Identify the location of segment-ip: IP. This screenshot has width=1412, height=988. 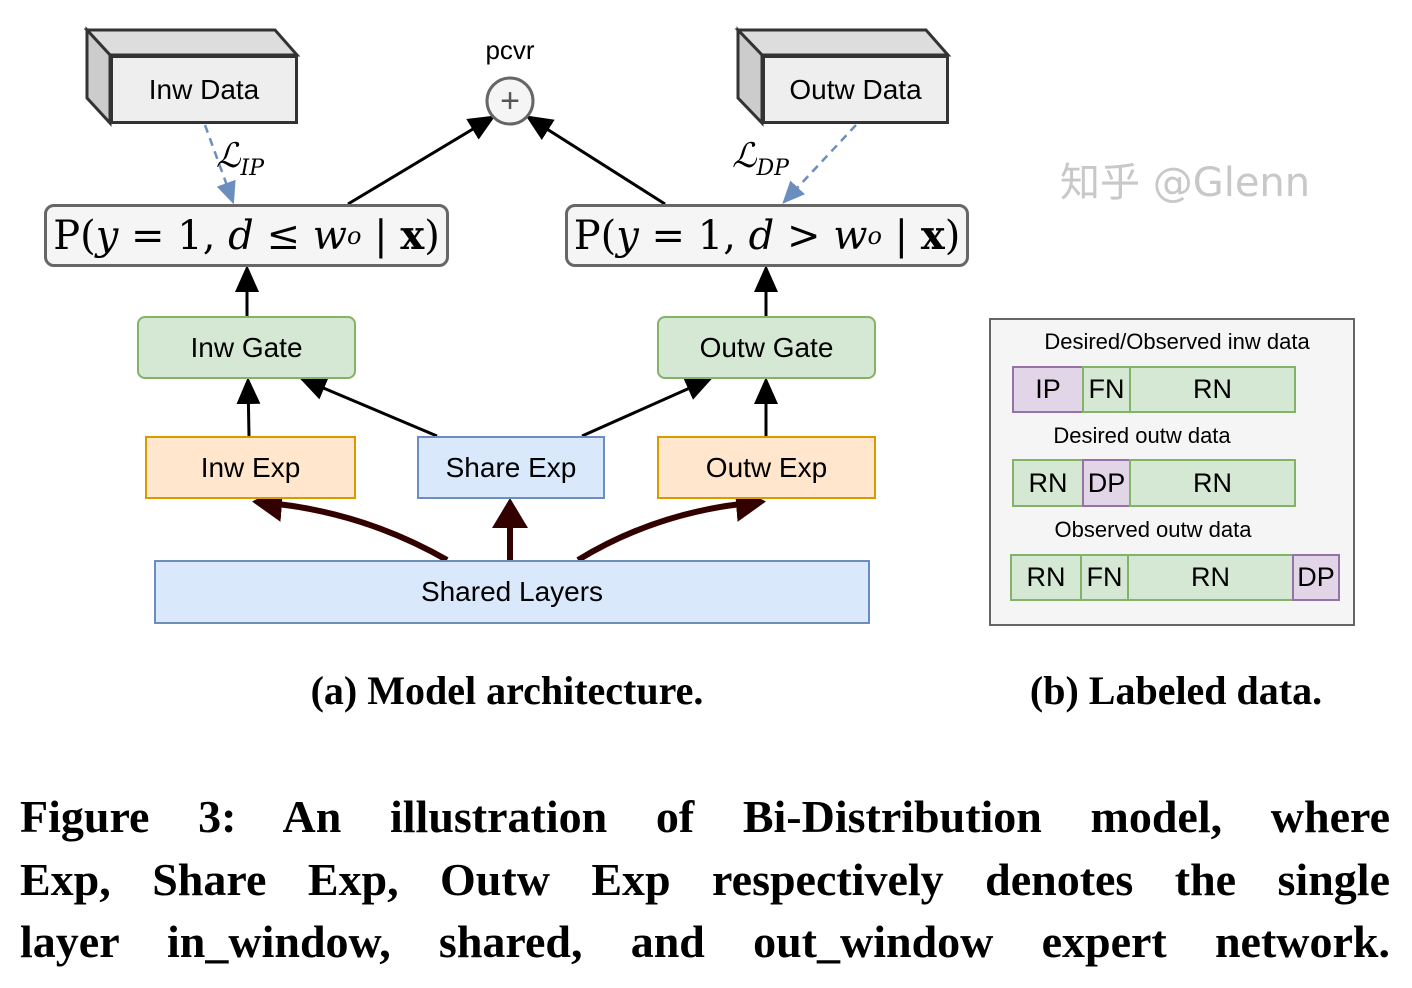
(1048, 389).